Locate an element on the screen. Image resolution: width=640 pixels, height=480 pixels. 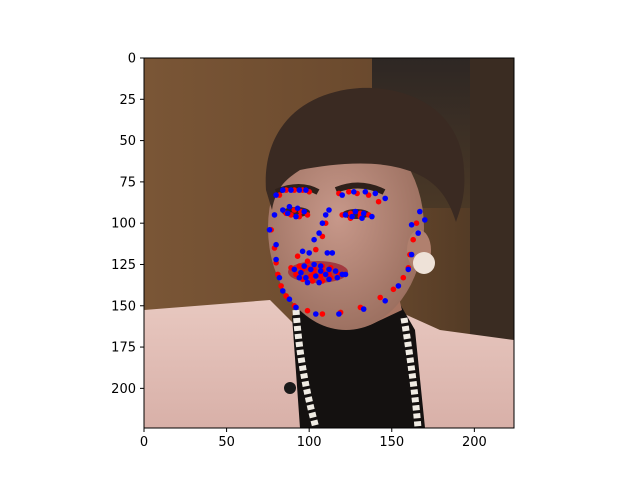
x-tick-label: 150 is located at coordinates (391, 442).